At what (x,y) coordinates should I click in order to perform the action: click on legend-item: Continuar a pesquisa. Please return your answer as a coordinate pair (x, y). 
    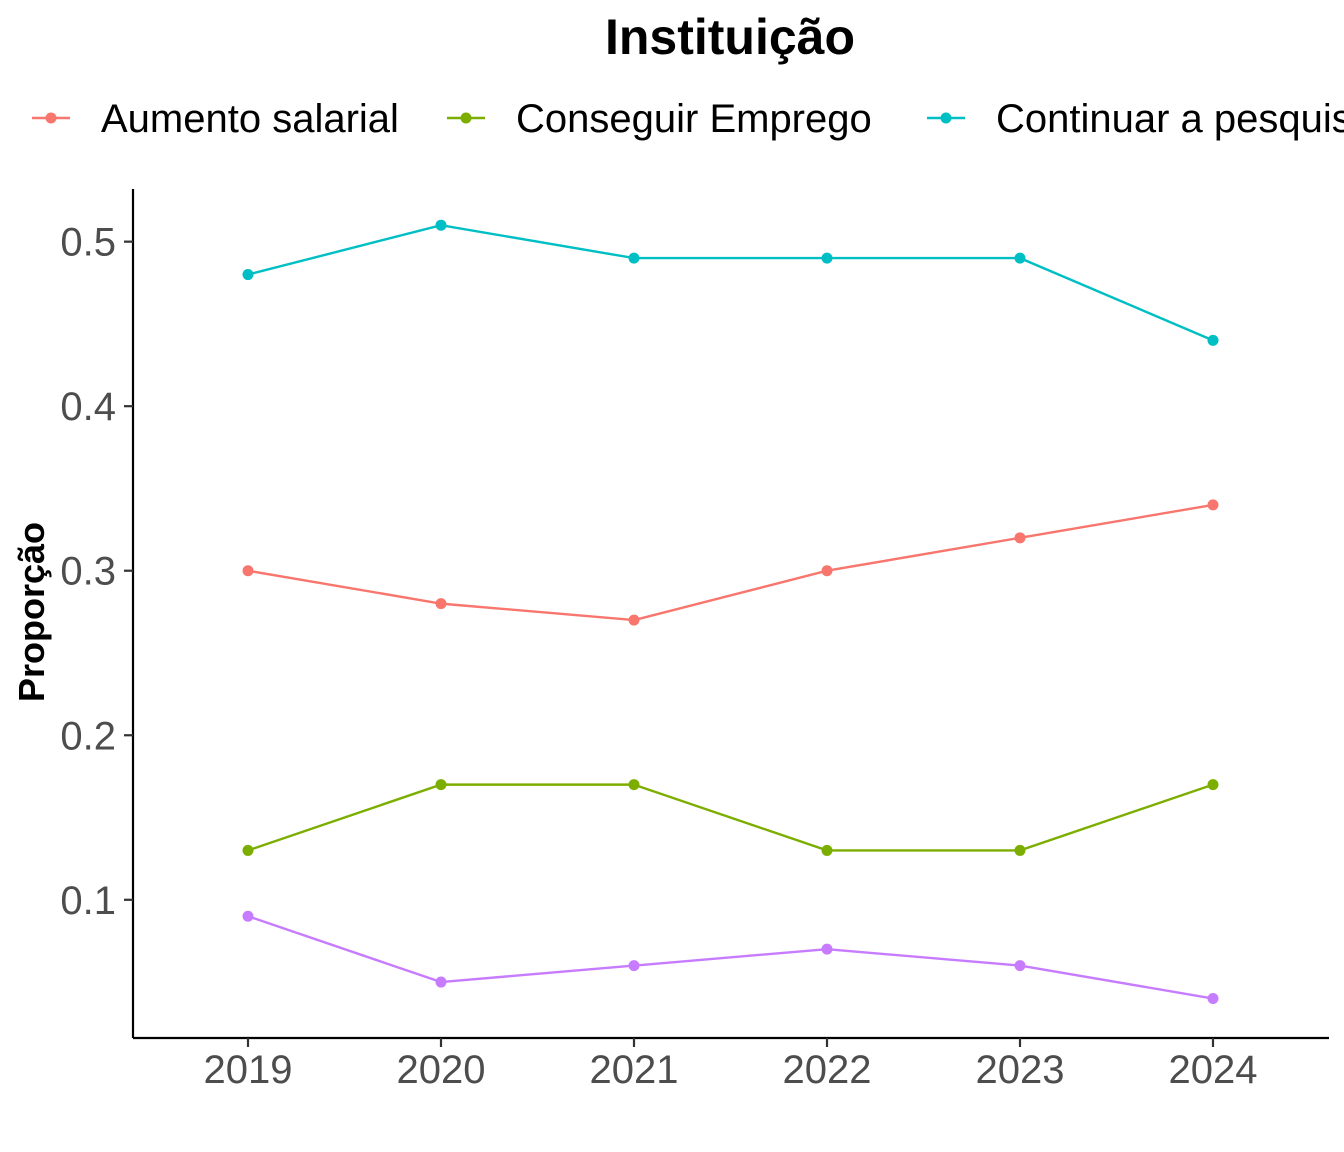
    Looking at the image, I should click on (1135, 119).